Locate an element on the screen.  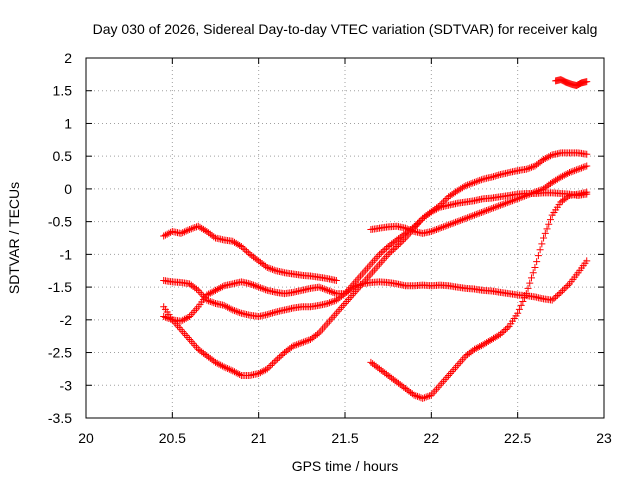
x-tick-label: 22 is located at coordinates (432, 438).